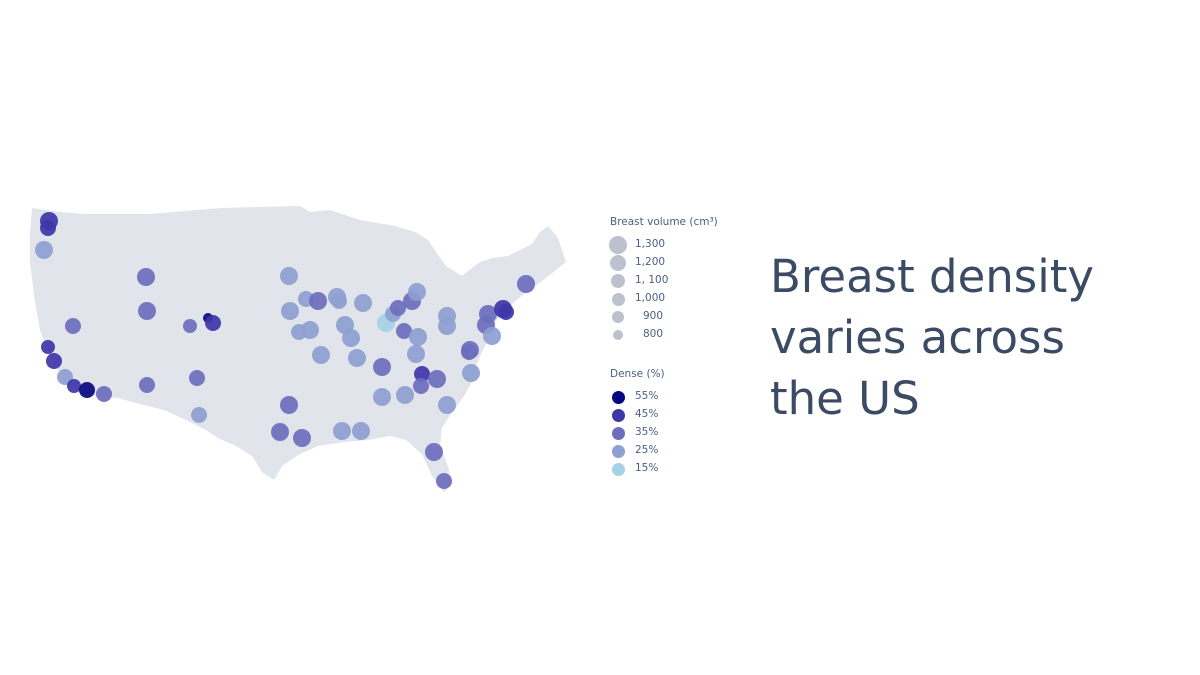  I want to click on volume-legend-label: 1,200, so click(650, 262).